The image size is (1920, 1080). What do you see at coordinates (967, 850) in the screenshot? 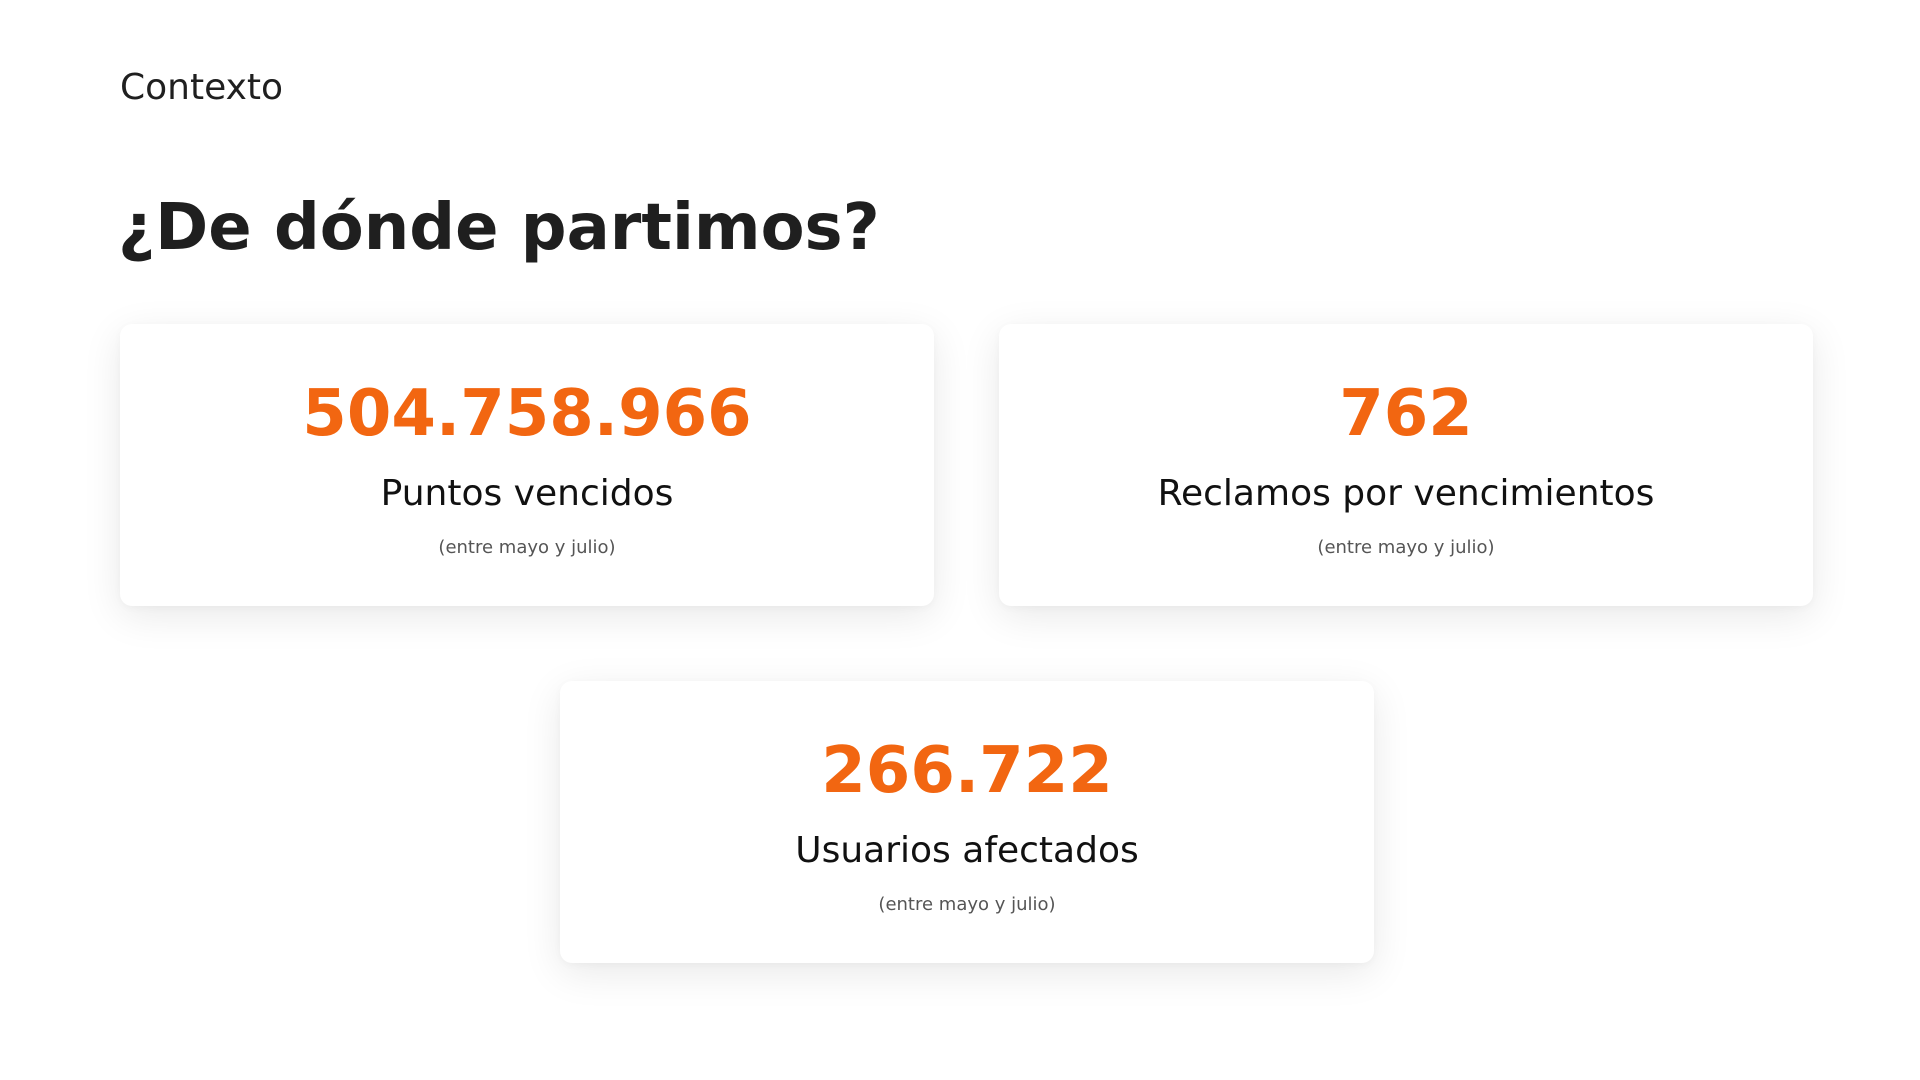
I see `stat-label: Usuarios afectados` at bounding box center [967, 850].